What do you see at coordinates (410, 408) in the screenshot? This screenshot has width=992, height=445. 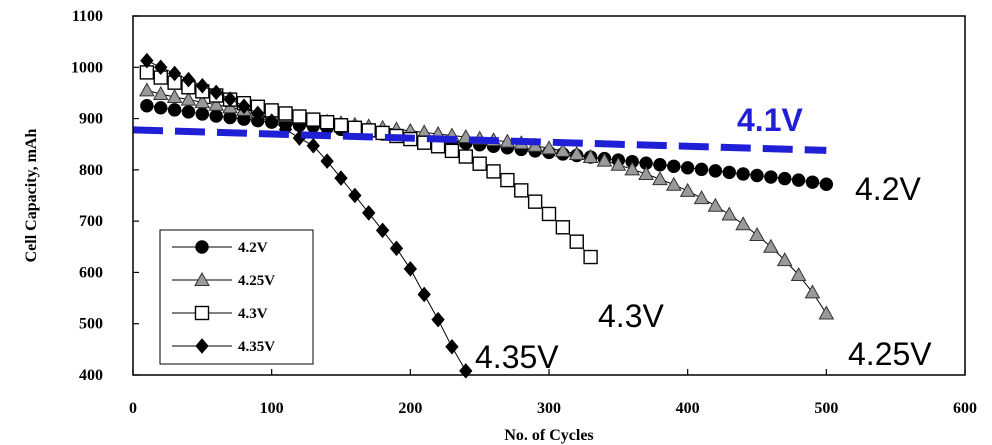 I see `x-tick-label: 200` at bounding box center [410, 408].